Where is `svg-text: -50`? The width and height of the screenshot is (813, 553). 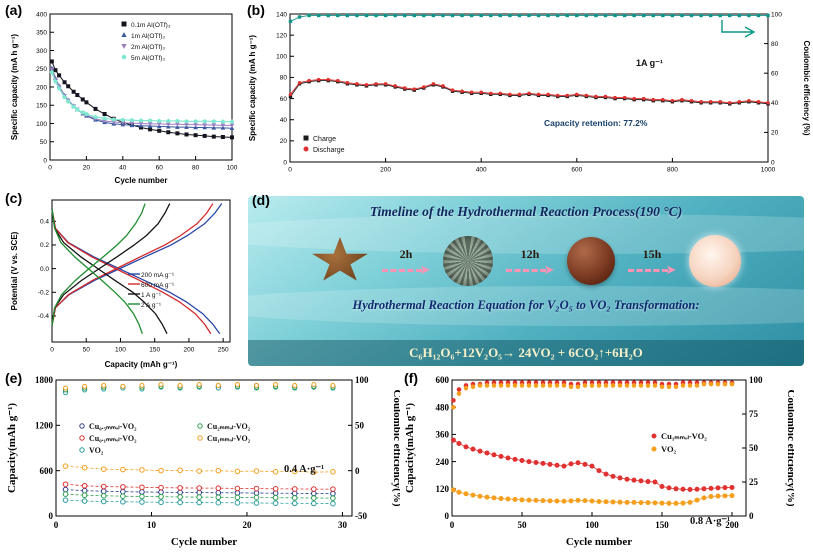
svg-text: -50 is located at coordinates (361, 516).